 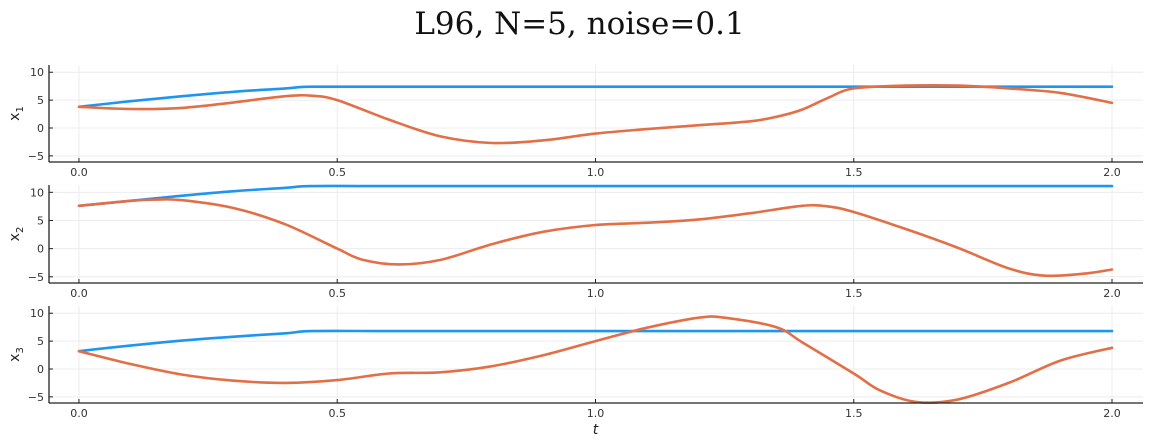 I want to click on y-axis-label: x1, so click(x=16, y=113).